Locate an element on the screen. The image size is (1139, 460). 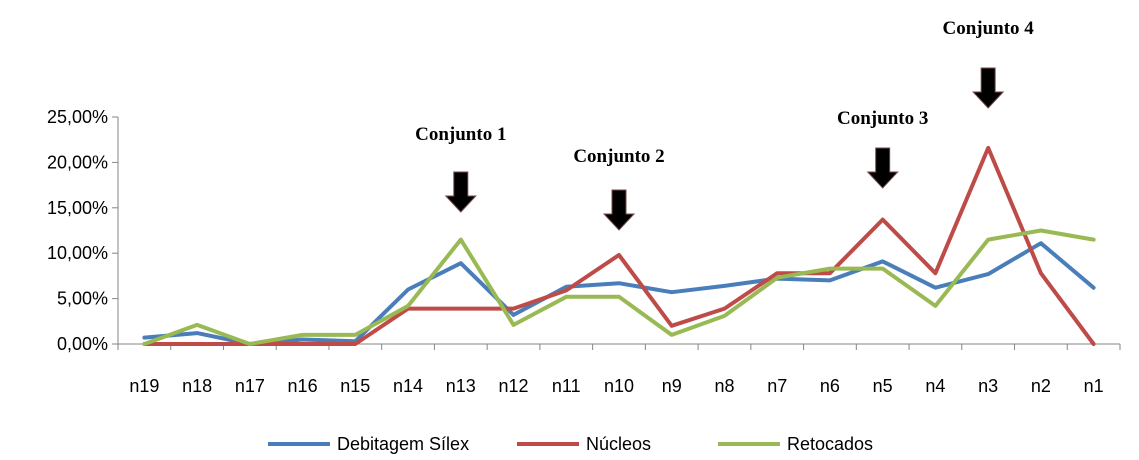
x-tick-label: n12 is located at coordinates (514, 386).